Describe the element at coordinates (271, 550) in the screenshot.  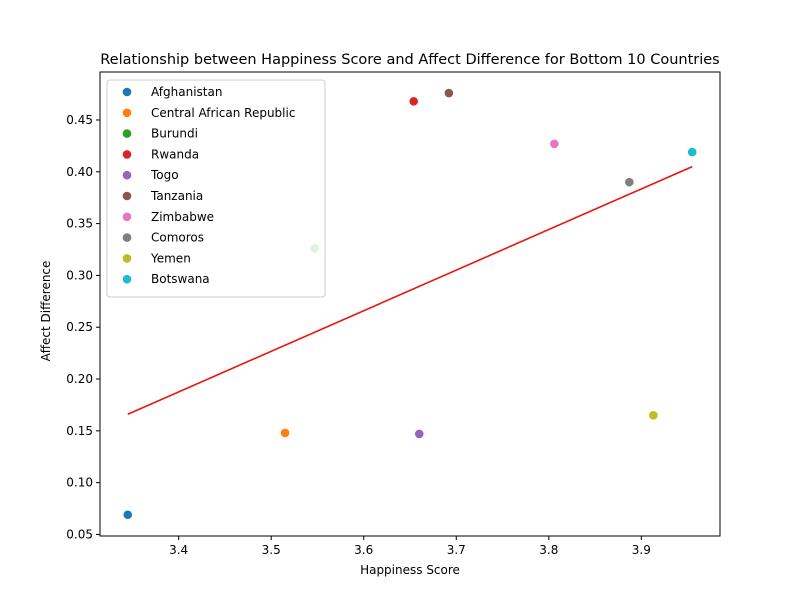
I see `x-tick-label: 3.5` at that location.